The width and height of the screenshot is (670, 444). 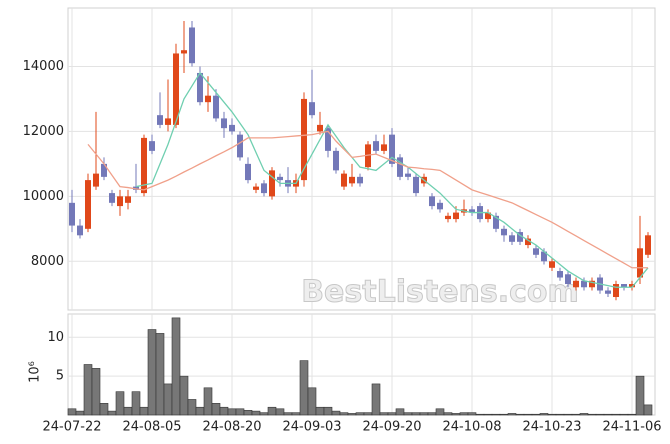 What do you see at coordinates (71, 427) in the screenshot?
I see `x-tick-label: 24-07-22` at bounding box center [71, 427].